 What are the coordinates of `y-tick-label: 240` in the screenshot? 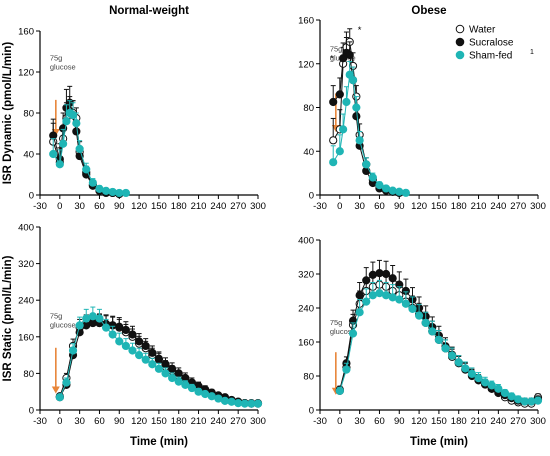 It's located at (306, 309).